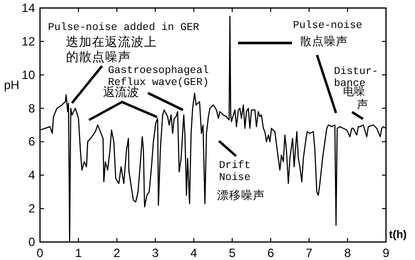  I want to click on x-tick-label: 0, so click(40, 253).